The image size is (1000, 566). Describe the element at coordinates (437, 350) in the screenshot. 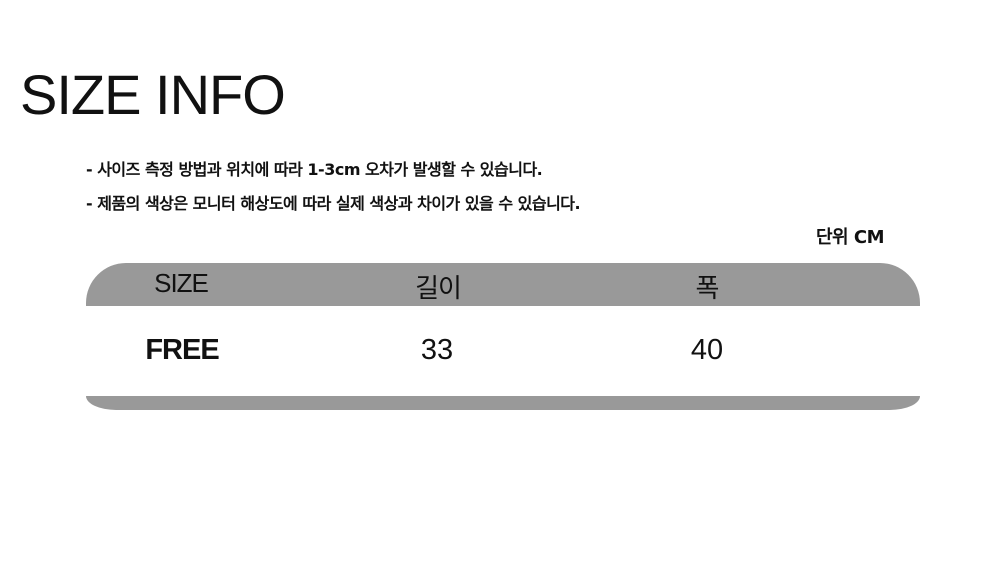

I see `cell-length: 33` at that location.